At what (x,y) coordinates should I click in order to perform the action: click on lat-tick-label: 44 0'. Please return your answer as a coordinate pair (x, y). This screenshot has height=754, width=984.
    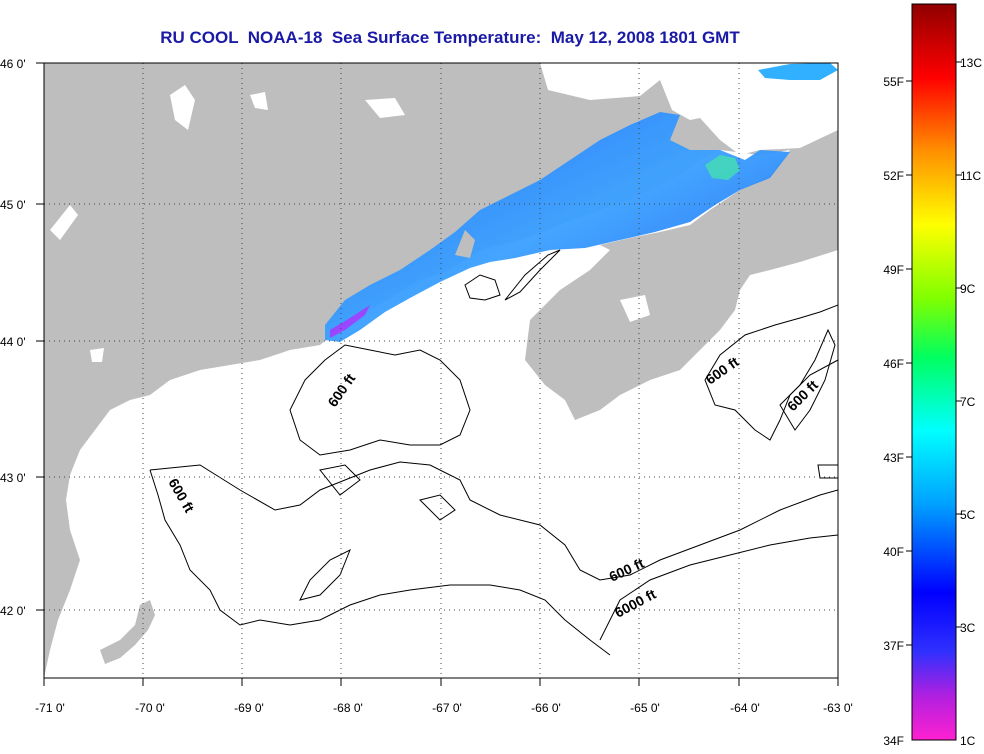
    Looking at the image, I should click on (13, 342).